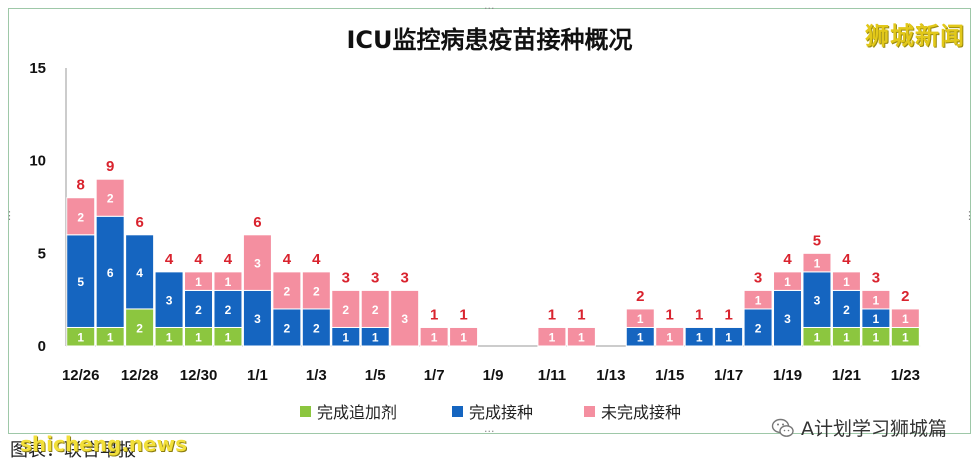 This screenshot has width=979, height=470. I want to click on chart-title: ICU监控病患疫苗接种概况, so click(489, 40).